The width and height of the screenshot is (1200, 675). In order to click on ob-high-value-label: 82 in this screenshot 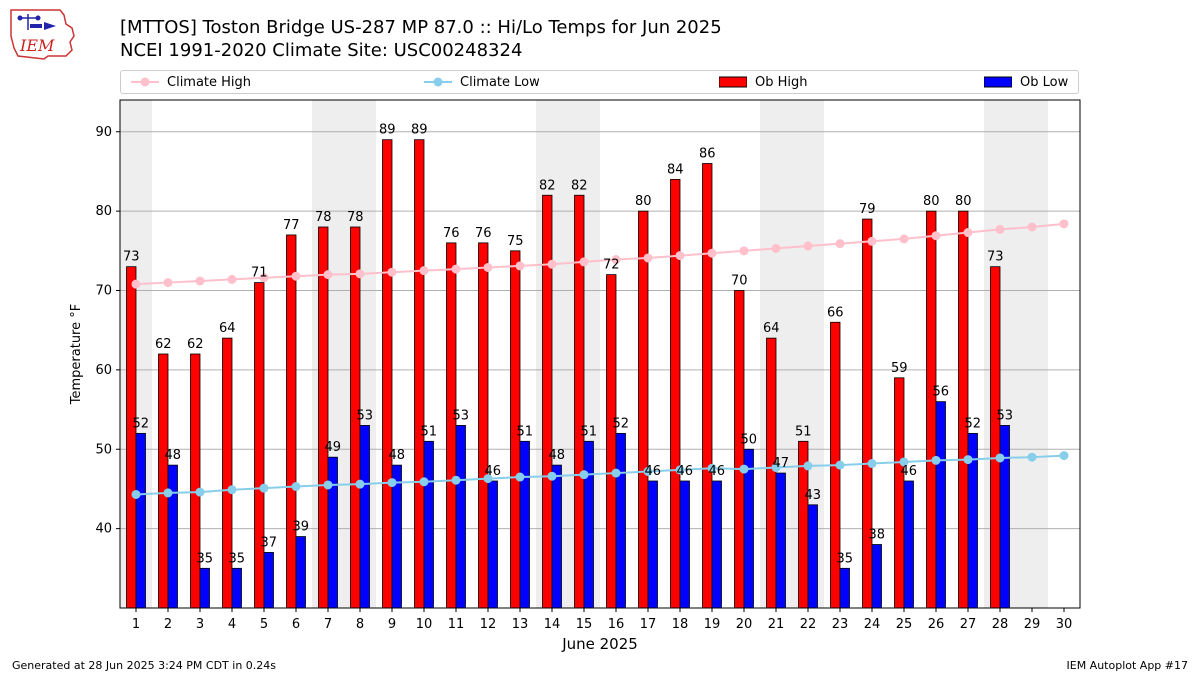, I will do `click(579, 185)`.